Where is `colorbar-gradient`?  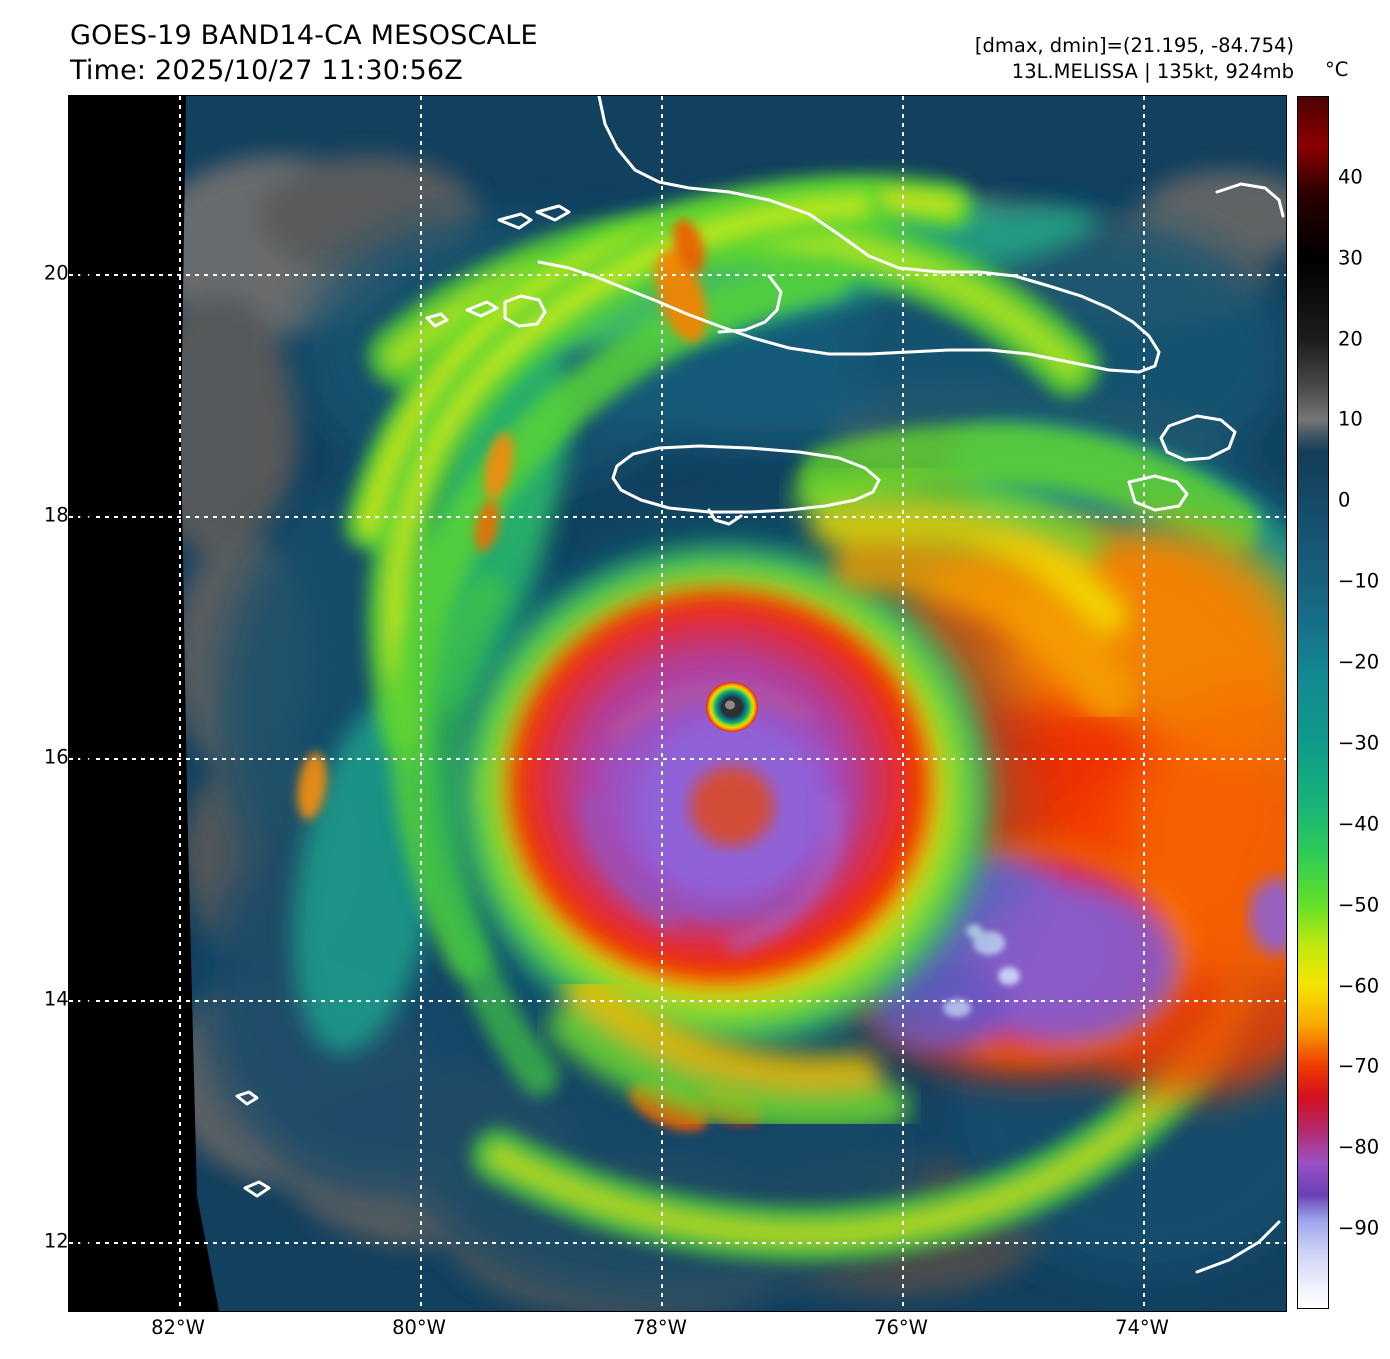 colorbar-gradient is located at coordinates (1313, 702).